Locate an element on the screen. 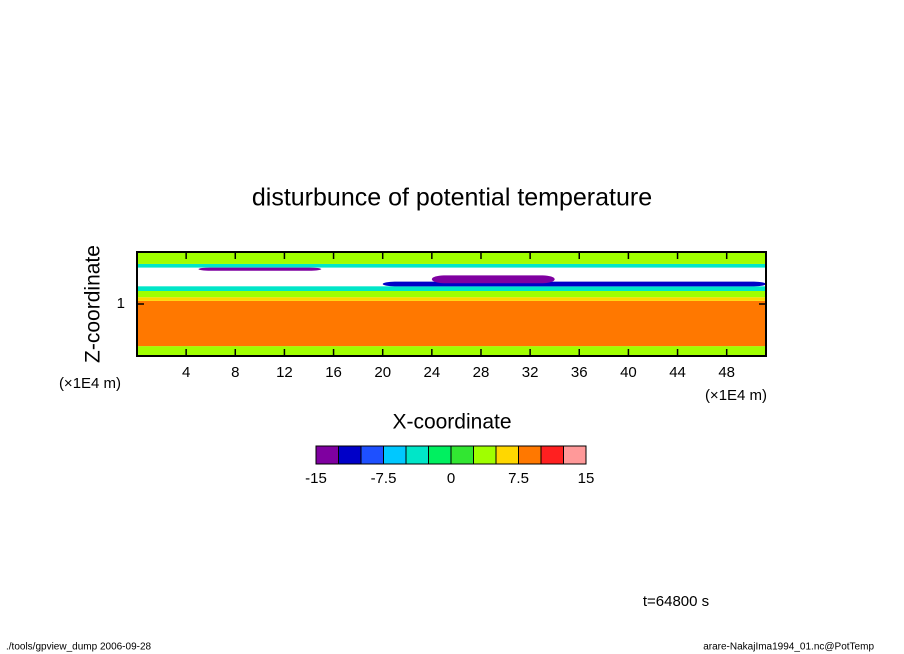 The height and width of the screenshot is (654, 904). x-tick-label: 44 is located at coordinates (677, 372).